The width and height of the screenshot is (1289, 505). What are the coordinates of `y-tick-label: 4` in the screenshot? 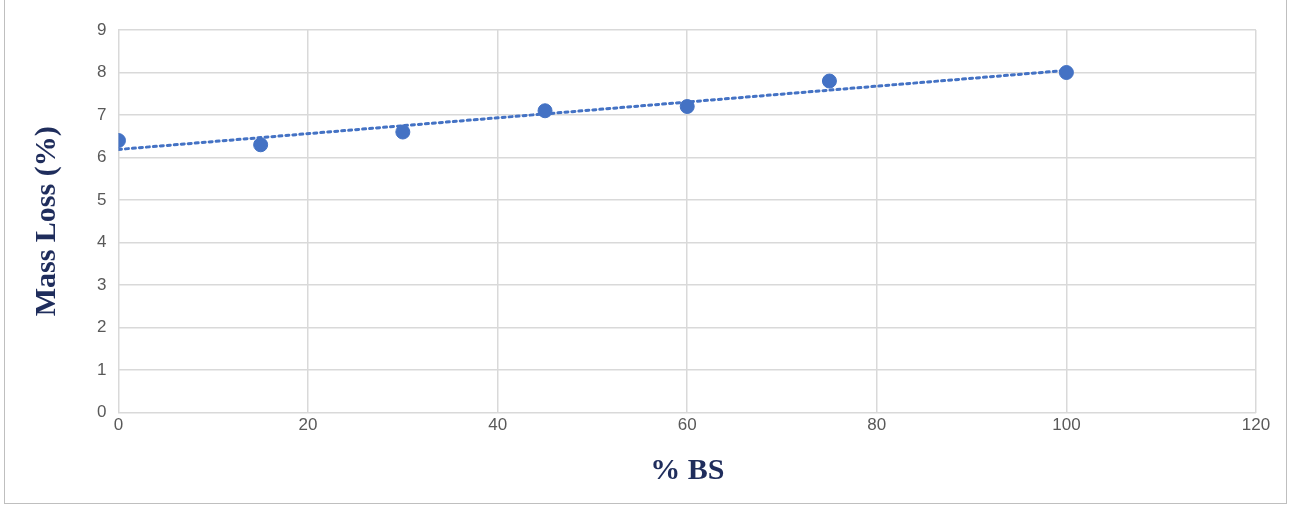 It's located at (101, 242).